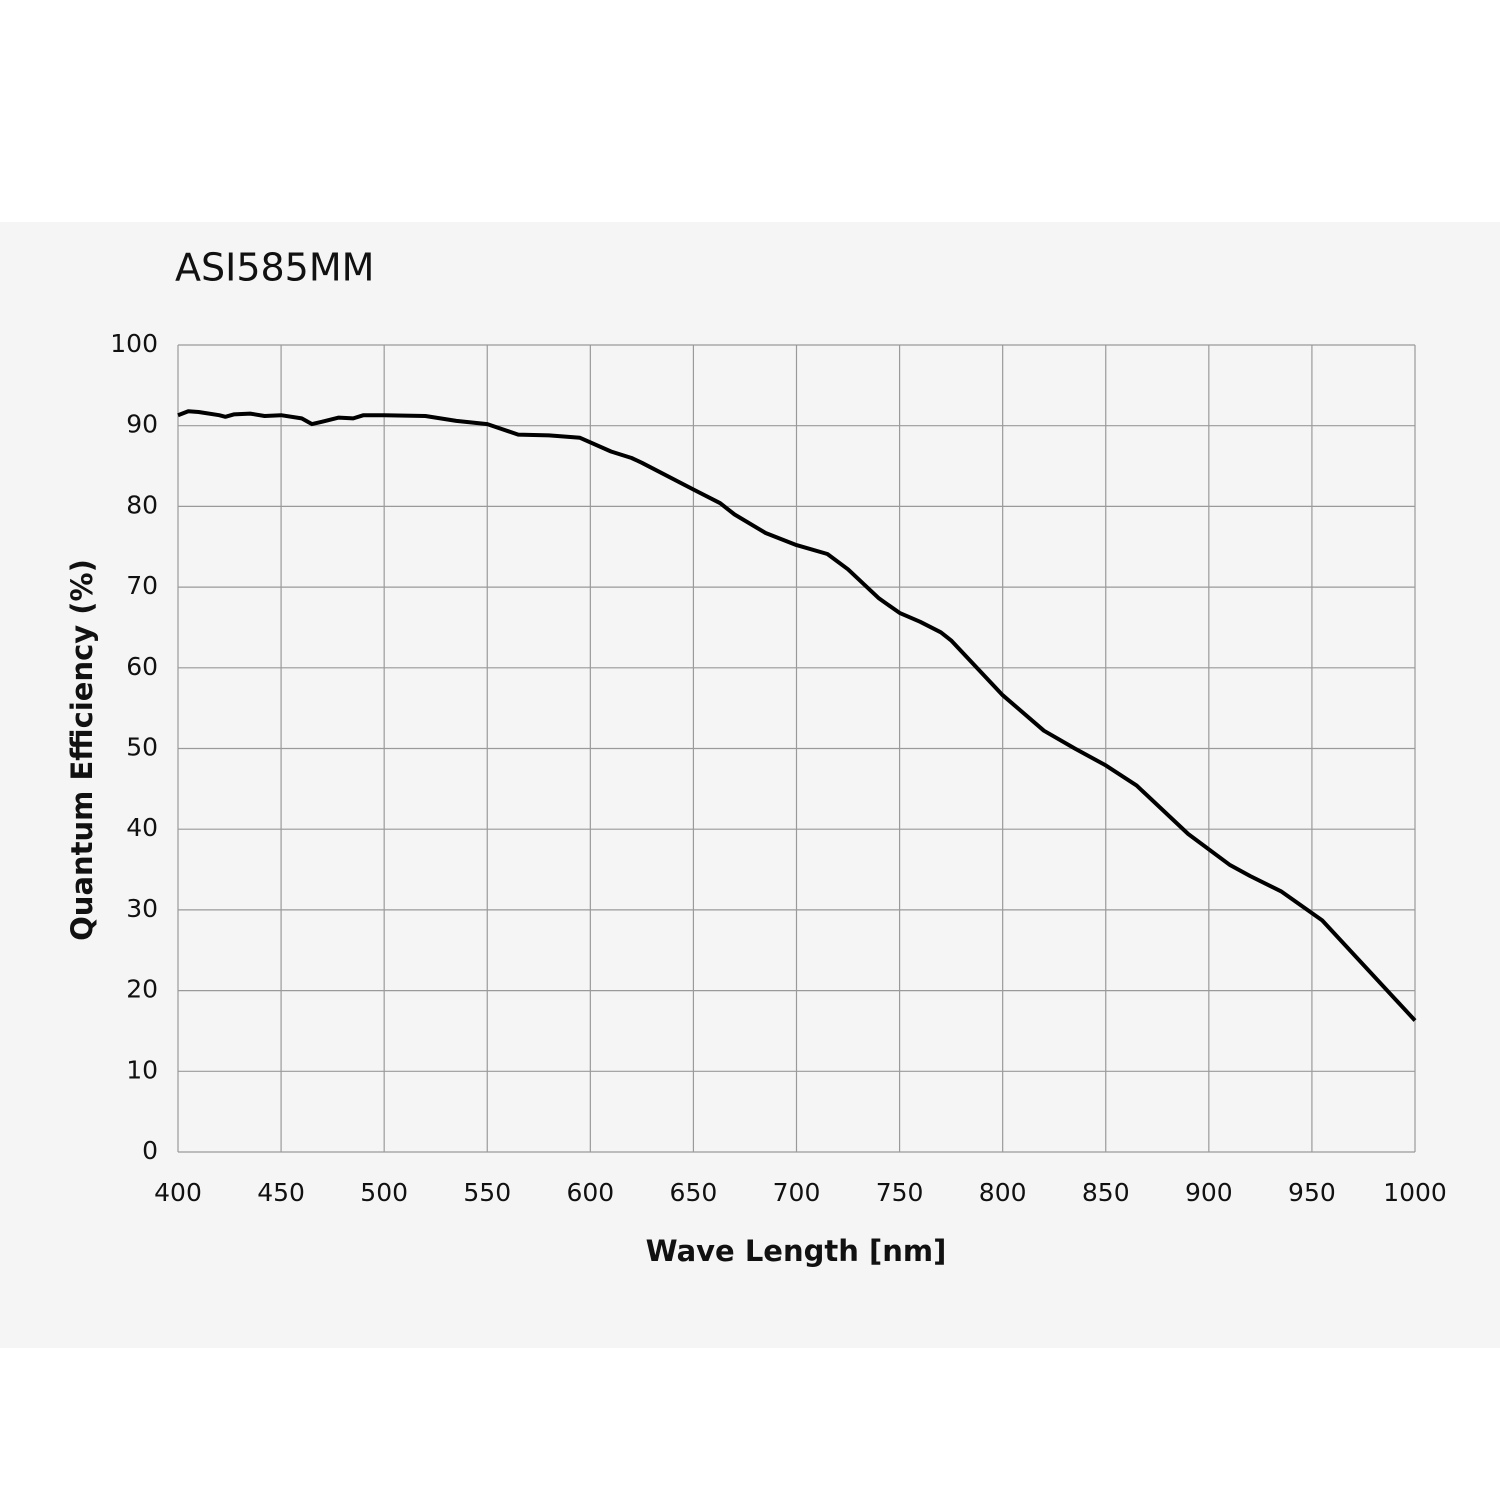  What do you see at coordinates (281, 1192) in the screenshot?
I see `x-tick-label: 450` at bounding box center [281, 1192].